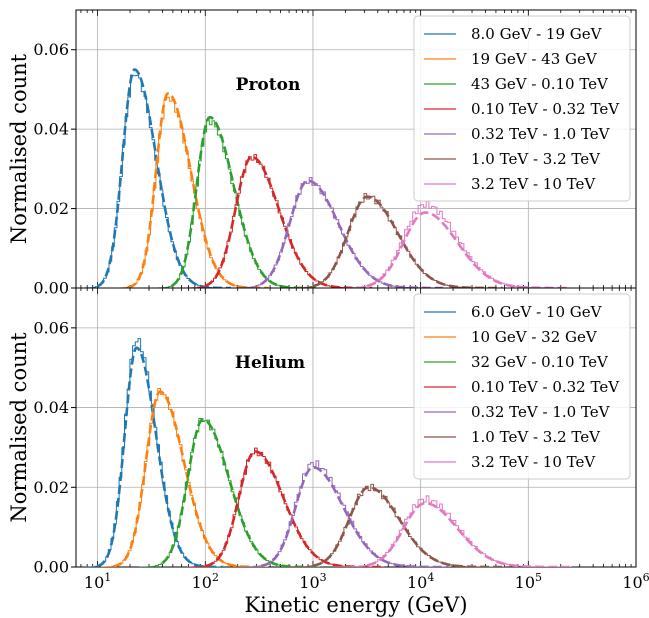 This screenshot has height=618, width=649. I want to click on panel-title: Helium, so click(270, 363).